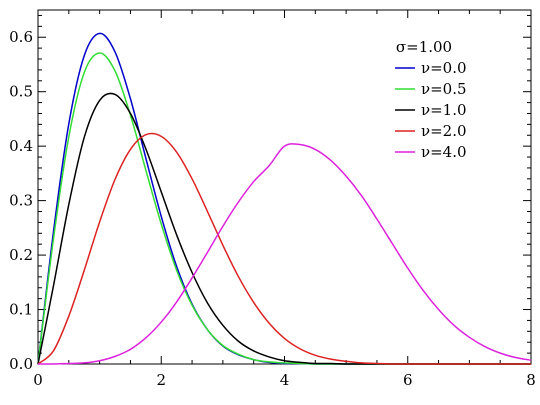 This screenshot has height=405, width=540. I want to click on x-tick-label: 4, so click(285, 380).